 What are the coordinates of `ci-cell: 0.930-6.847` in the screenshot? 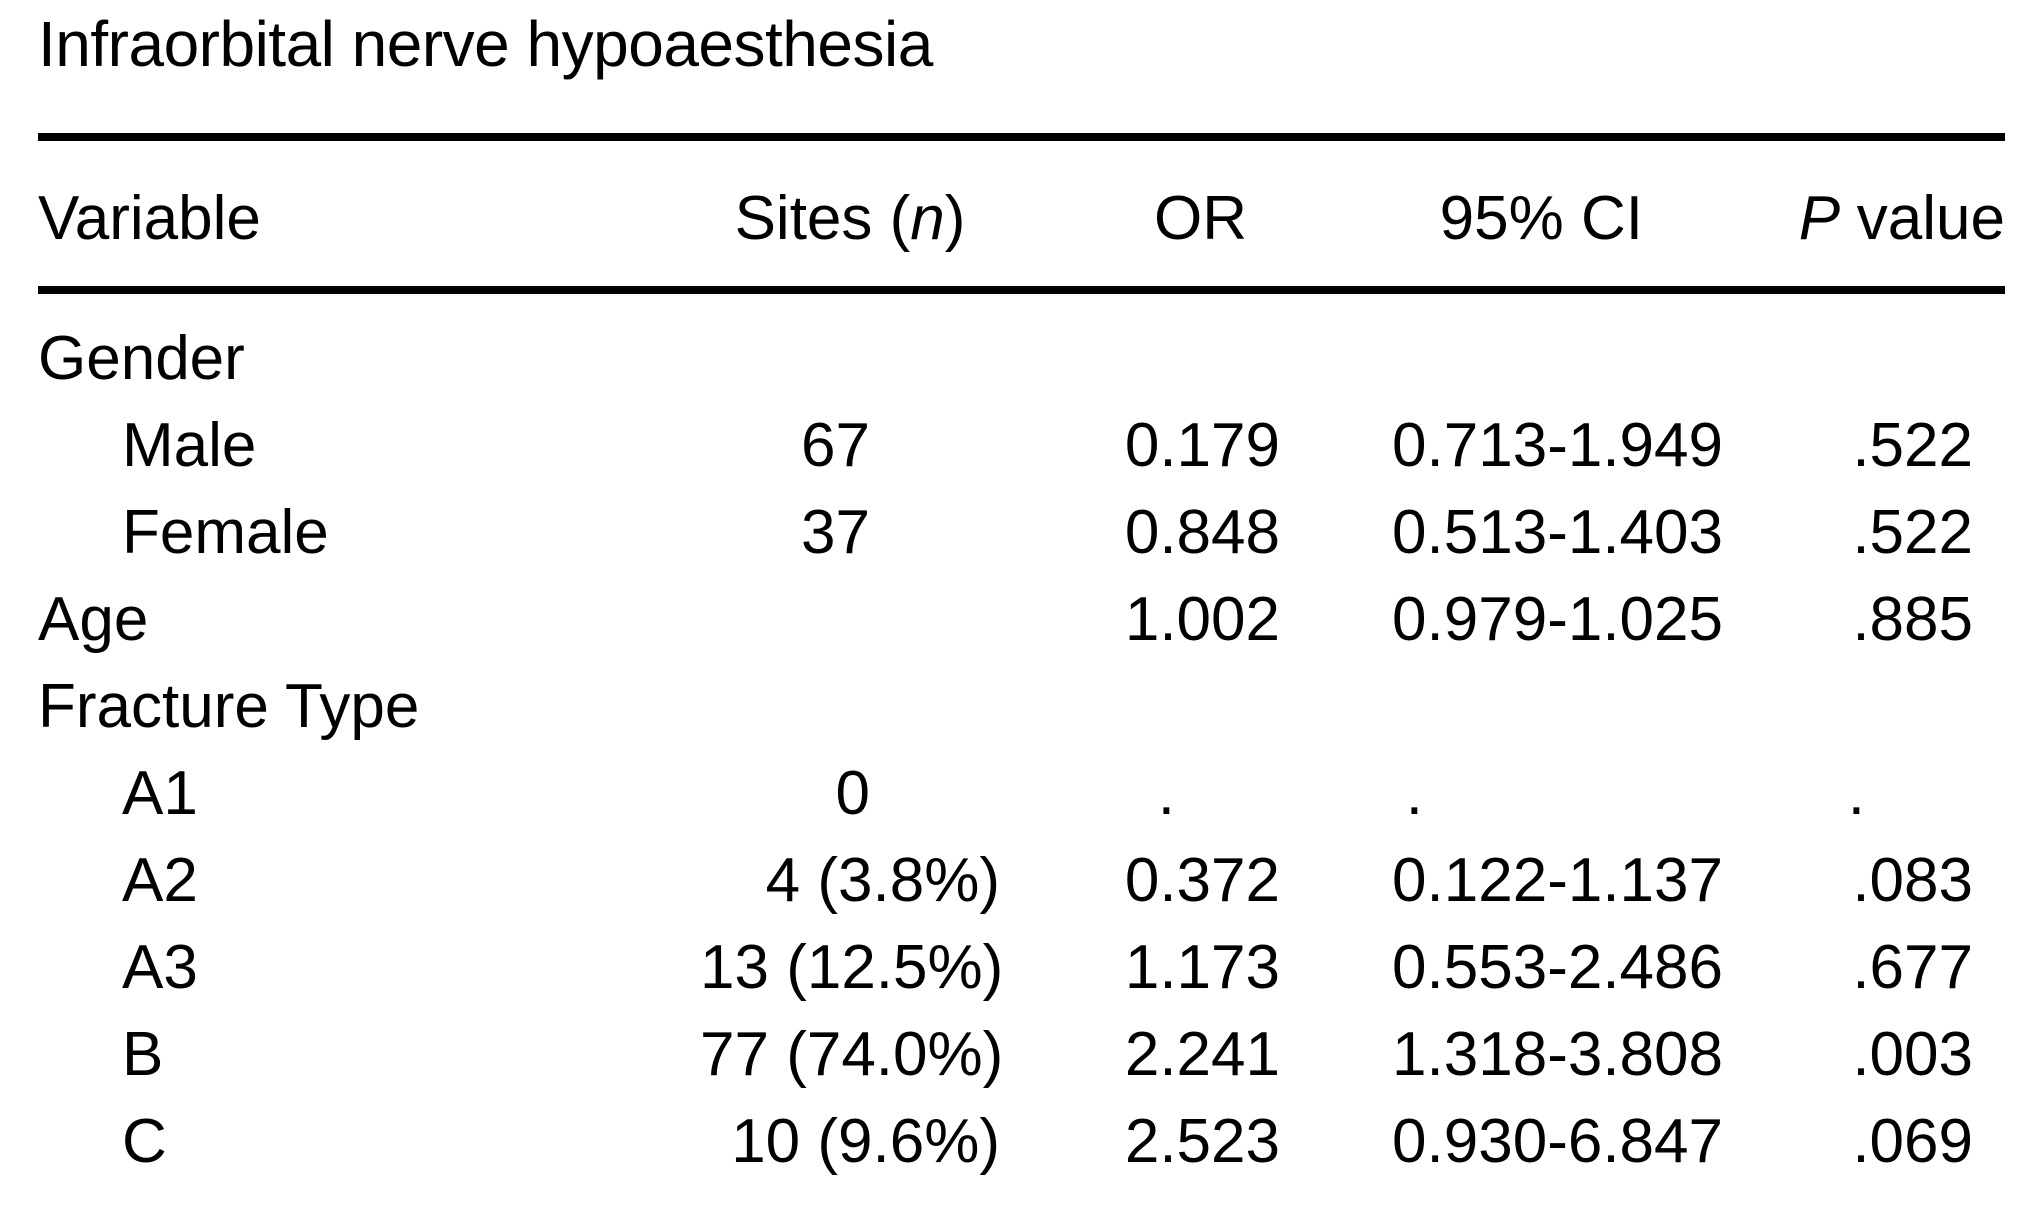 It's located at (1557, 1141).